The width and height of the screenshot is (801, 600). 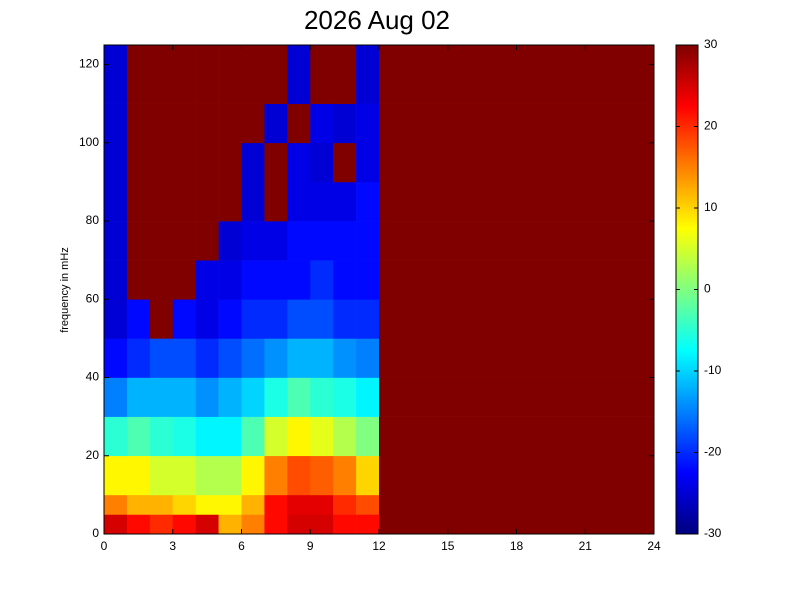 What do you see at coordinates (711, 207) in the screenshot?
I see `colorbar-tick-label: 10` at bounding box center [711, 207].